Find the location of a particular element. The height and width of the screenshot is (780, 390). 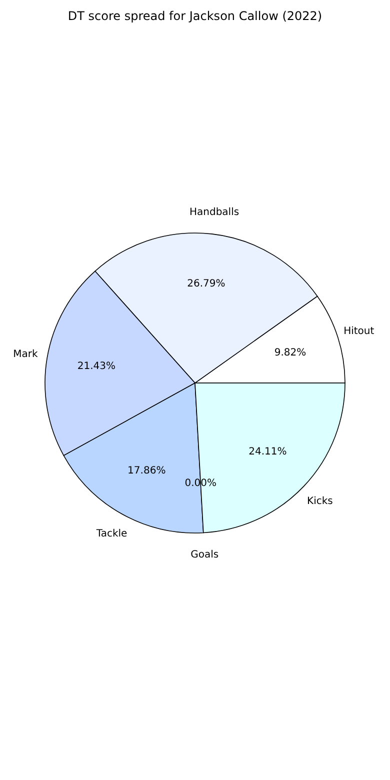

slice-label: Kicks is located at coordinates (320, 502).